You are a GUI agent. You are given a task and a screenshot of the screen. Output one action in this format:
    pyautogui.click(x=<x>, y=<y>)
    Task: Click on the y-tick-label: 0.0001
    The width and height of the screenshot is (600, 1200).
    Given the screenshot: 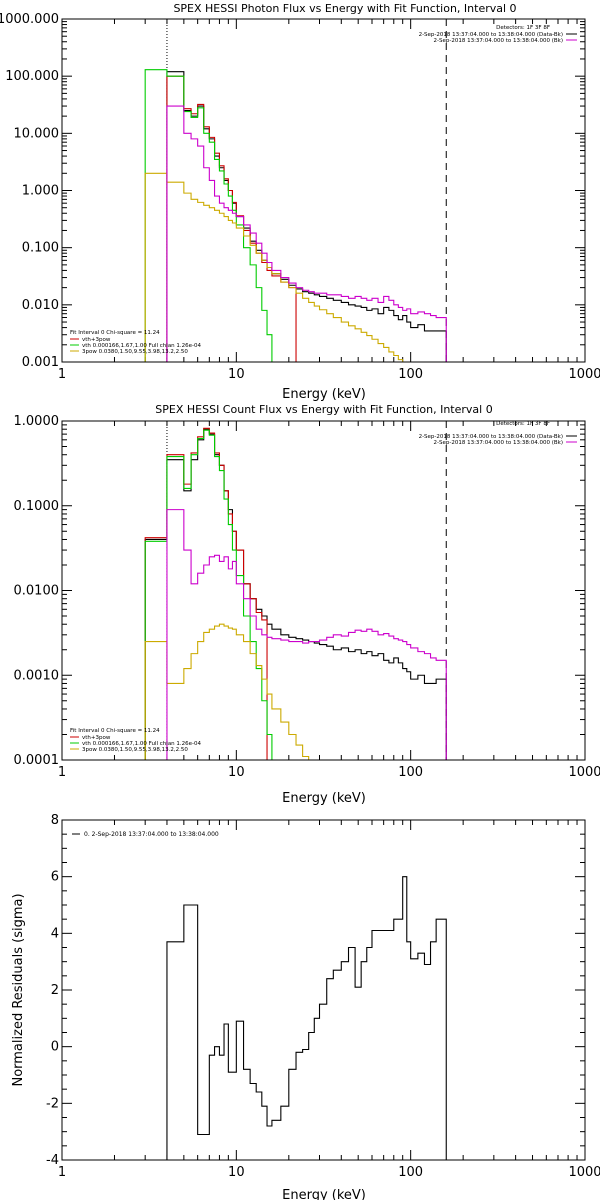 What is the action you would take?
    pyautogui.click(x=37, y=760)
    